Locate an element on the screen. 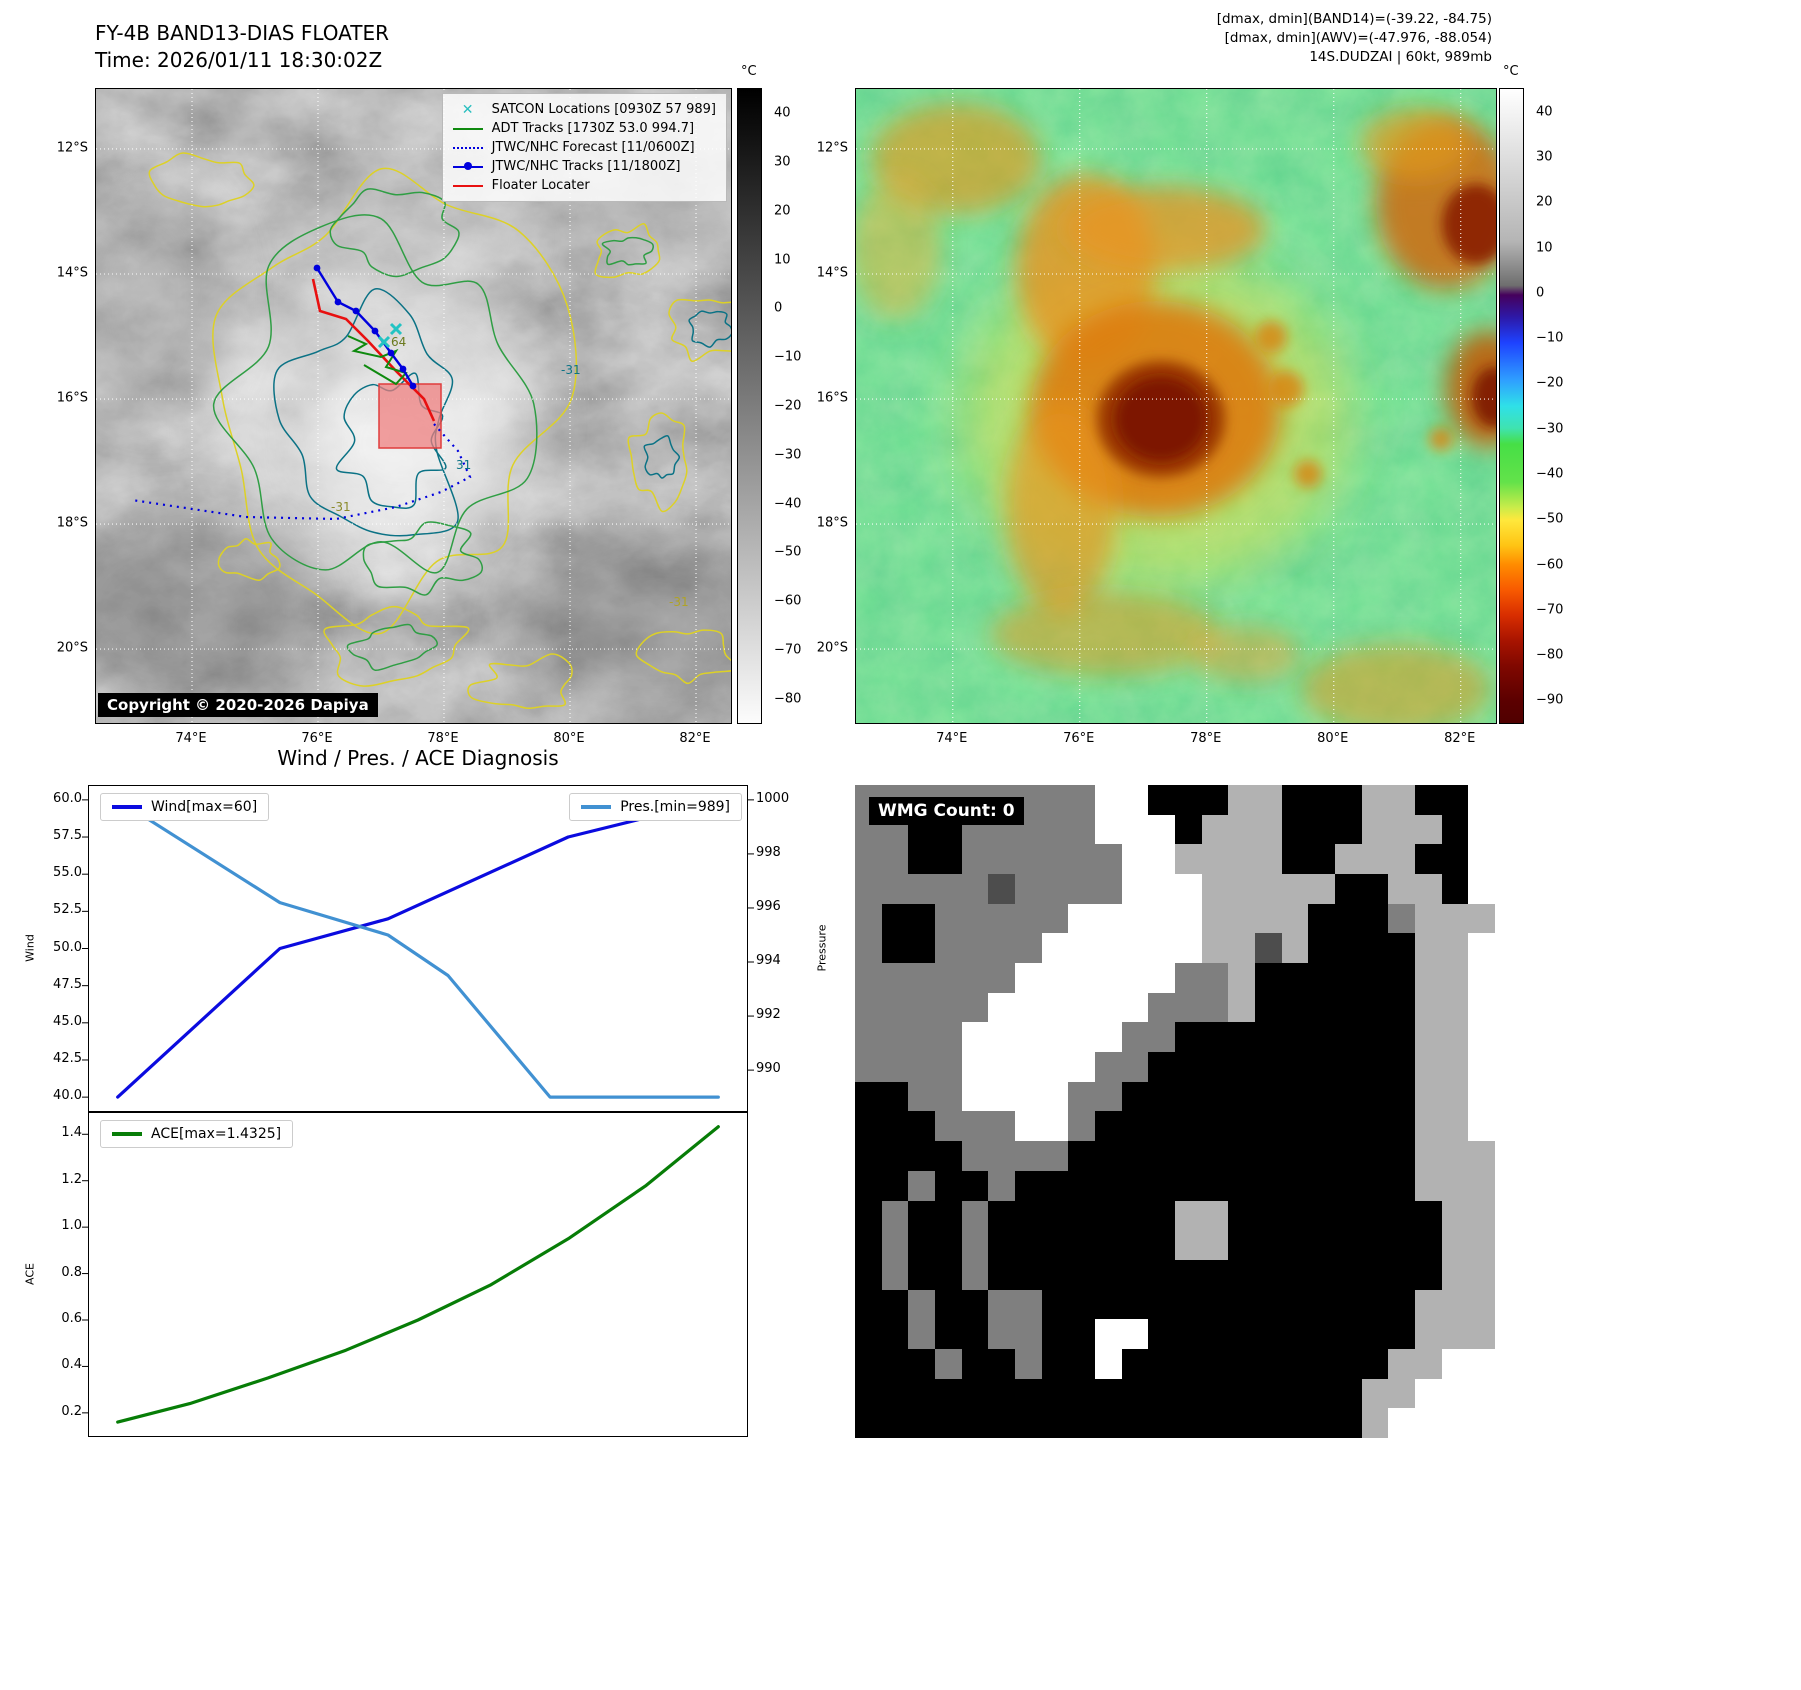 The image size is (1801, 1690). tick-label: 16°S is located at coordinates (832, 398).